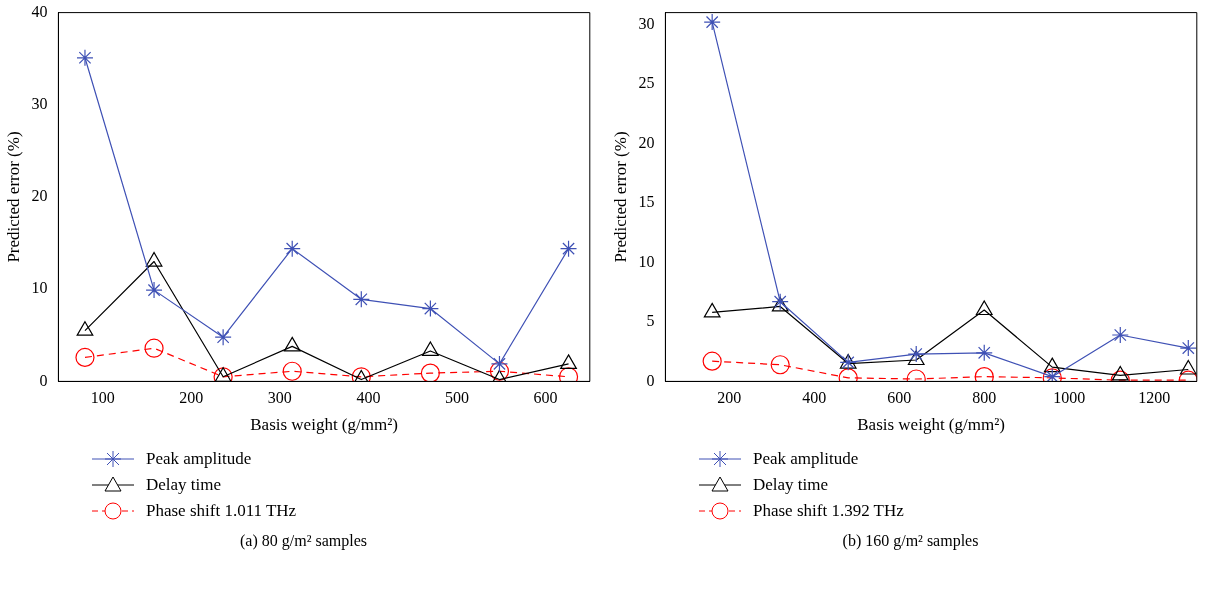 The height and width of the screenshot is (612, 1215). Describe the element at coordinates (646, 202) in the screenshot. I see `y-tick-label: 15` at that location.